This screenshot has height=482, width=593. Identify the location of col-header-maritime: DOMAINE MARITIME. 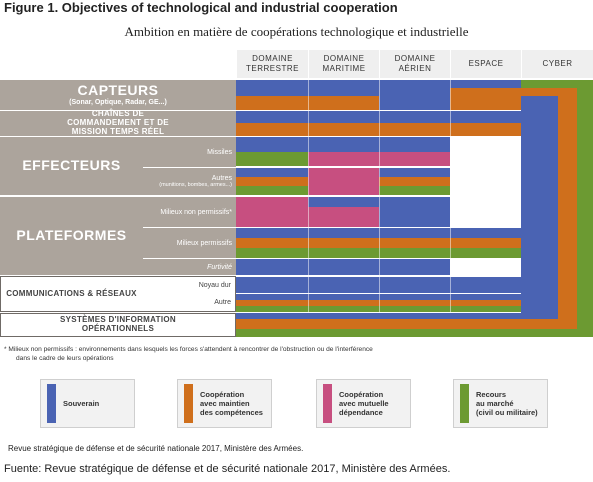
(343, 64).